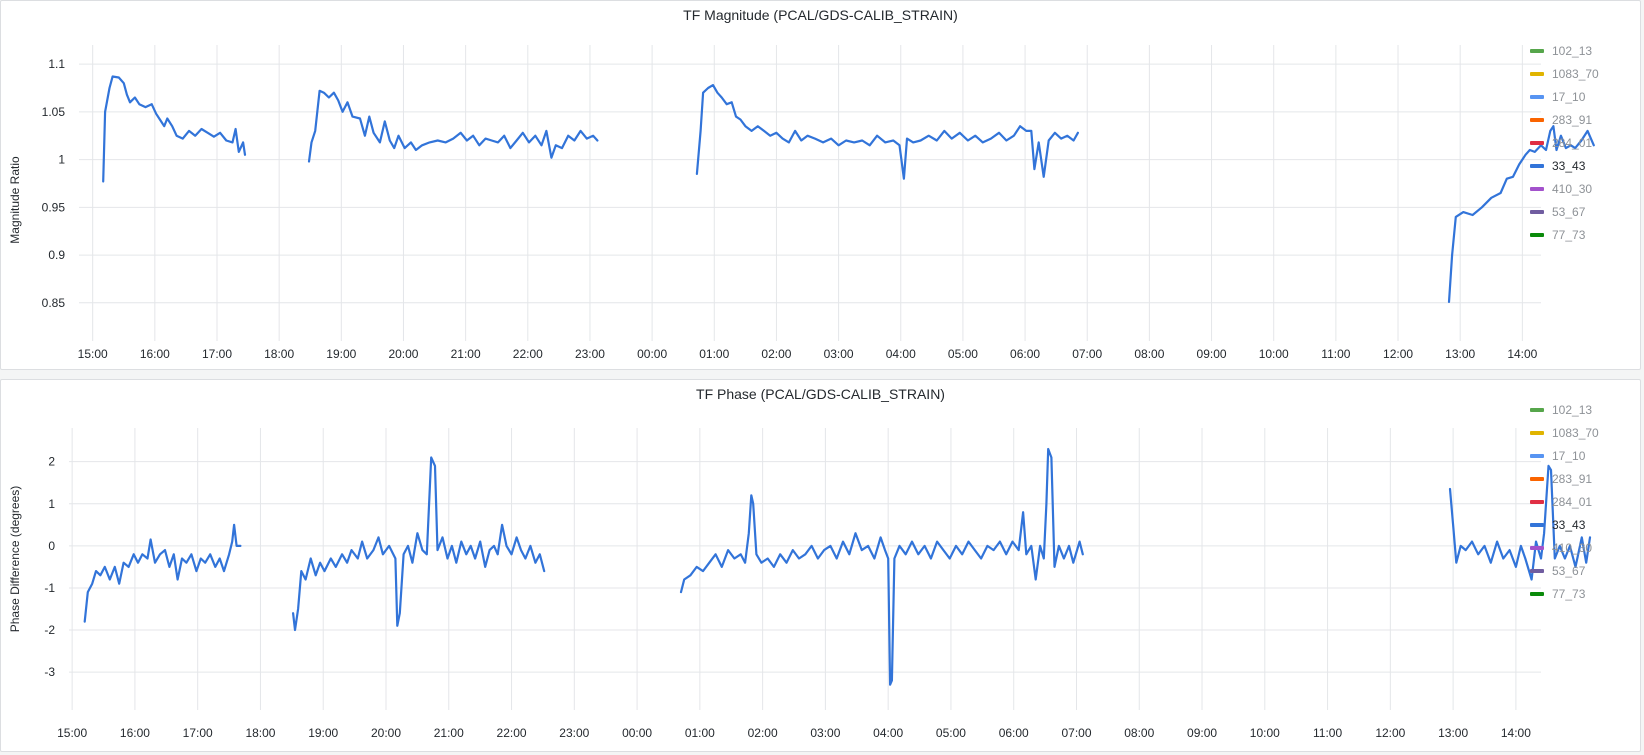 The width and height of the screenshot is (1644, 755). I want to click on phase-x-tick-label: 05:00, so click(951, 733).